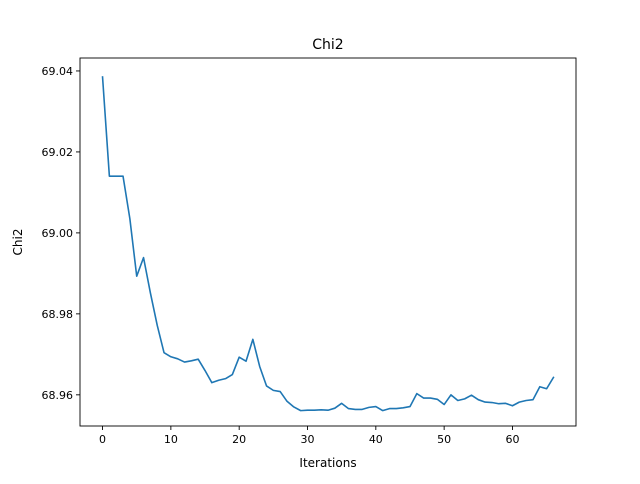 The image size is (640, 484). I want to click on x-tick-label: 30, so click(308, 439).